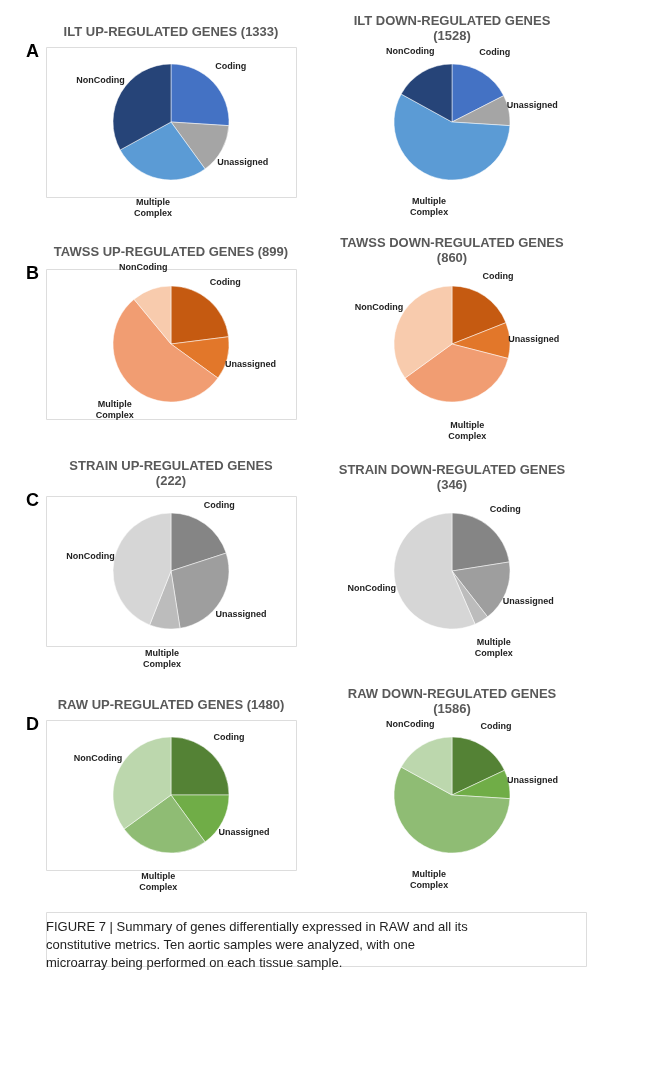 The width and height of the screenshot is (655, 1073). Describe the element at coordinates (171, 473) in the screenshot. I see `chart-title: STRAIN UP-REGULATED GENES (222)` at that location.